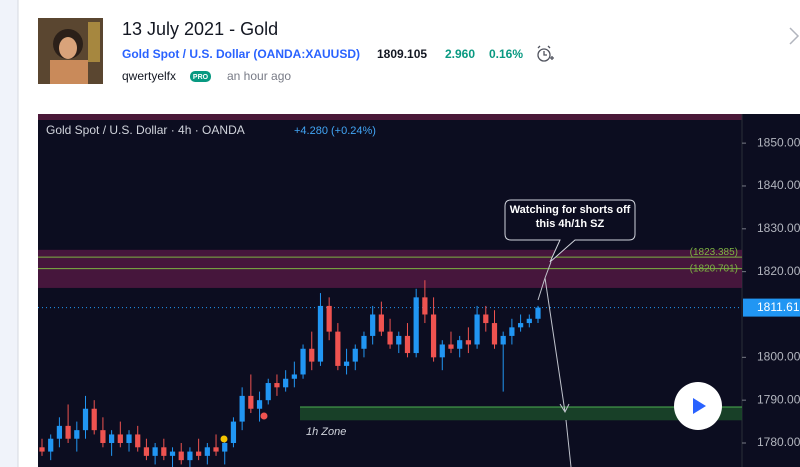  Describe the element at coordinates (554, 364) in the screenshot. I see `arrows` at that location.